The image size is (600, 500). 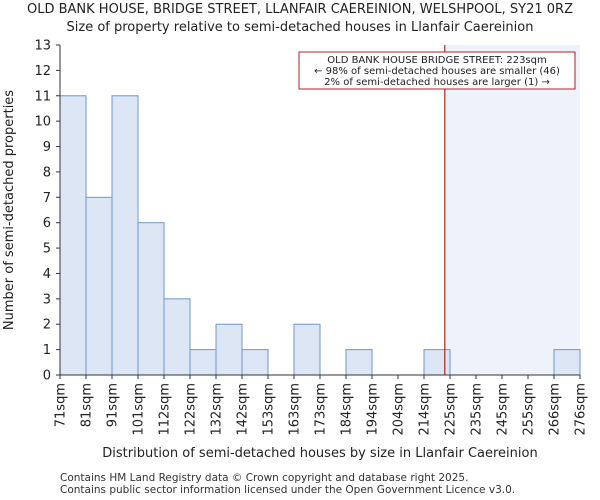 What do you see at coordinates (47, 274) in the screenshot?
I see `y-tick-label: 4` at bounding box center [47, 274].